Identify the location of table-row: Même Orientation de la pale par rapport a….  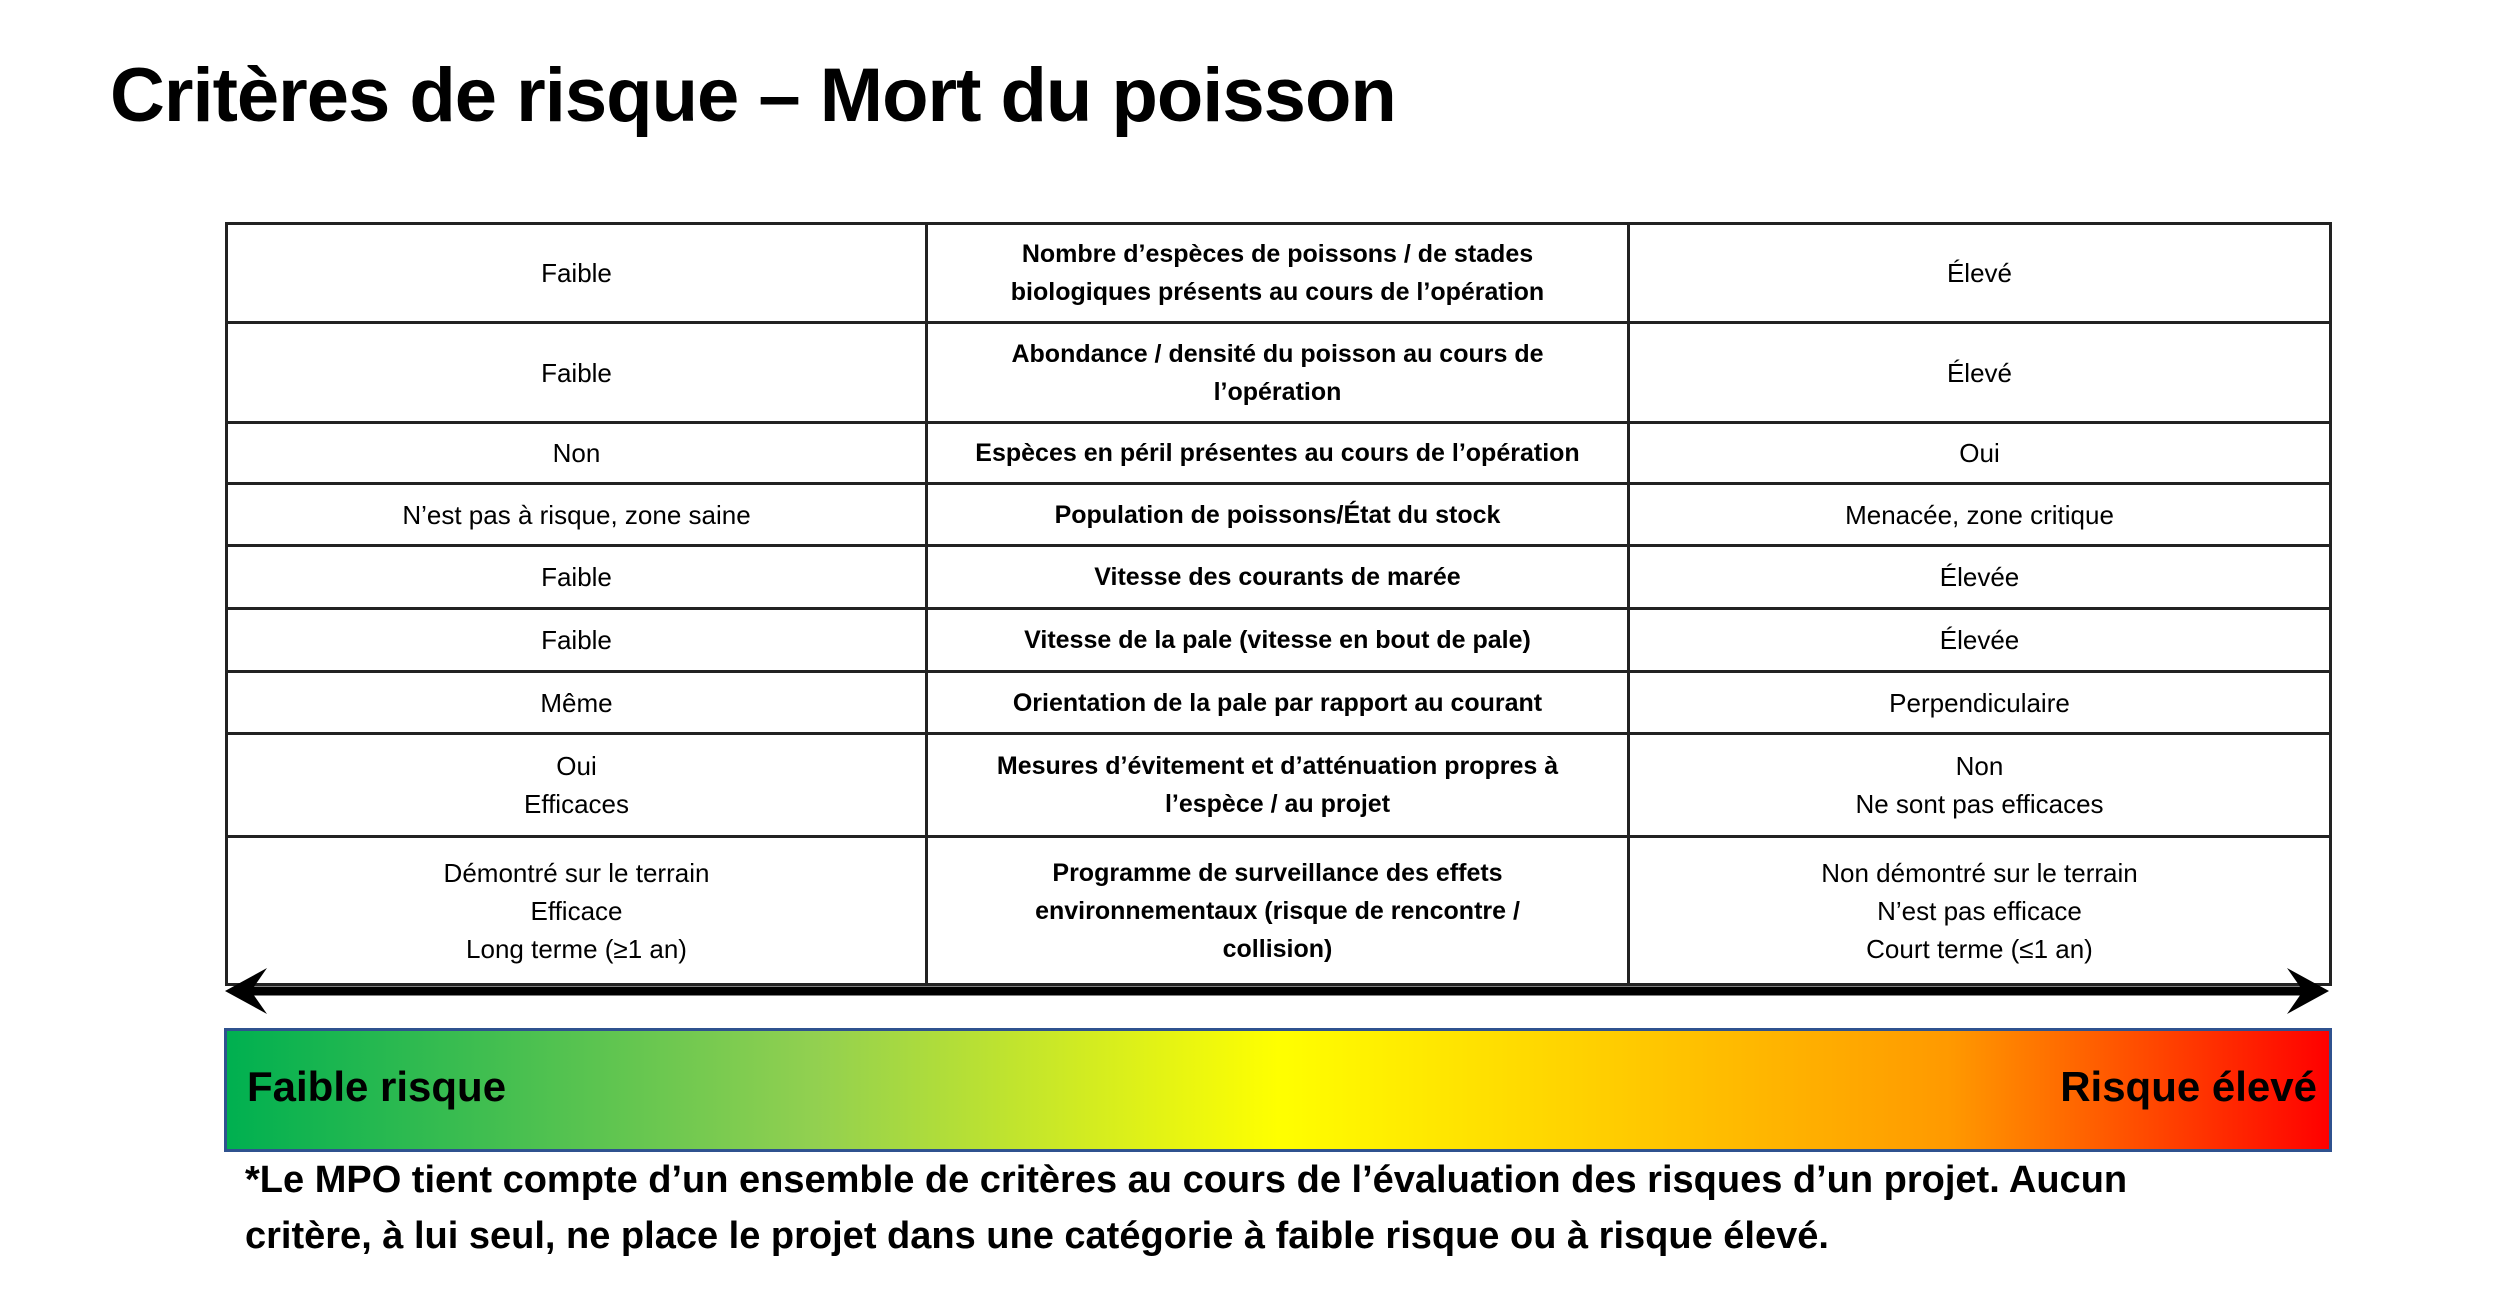
(1278, 702).